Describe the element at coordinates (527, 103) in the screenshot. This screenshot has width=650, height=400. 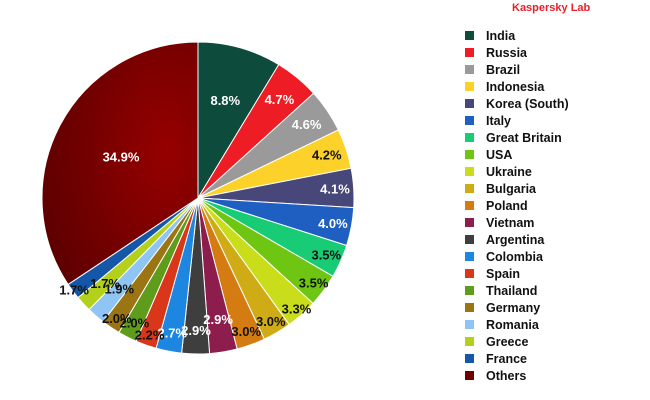
I see `legend-label: Korea (South)` at that location.